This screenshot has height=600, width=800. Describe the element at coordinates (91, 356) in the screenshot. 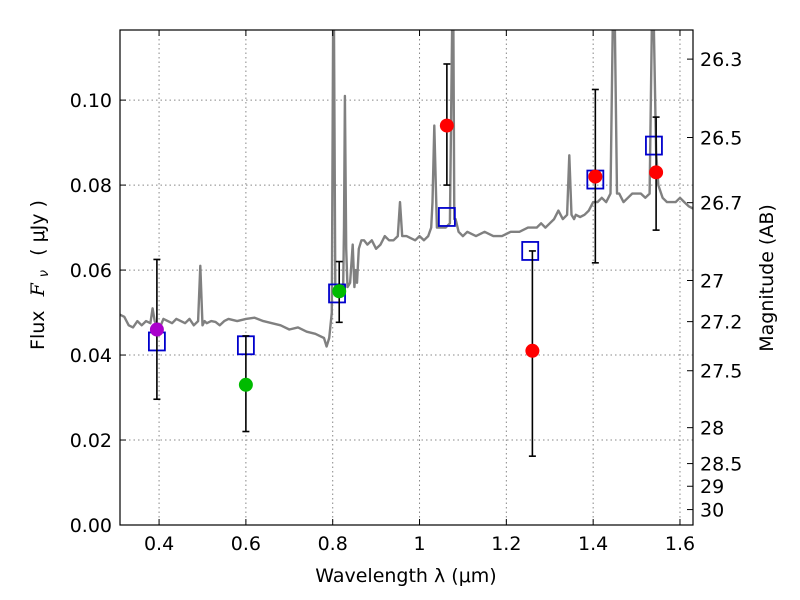

I see `y-tick-label: 0.04` at that location.